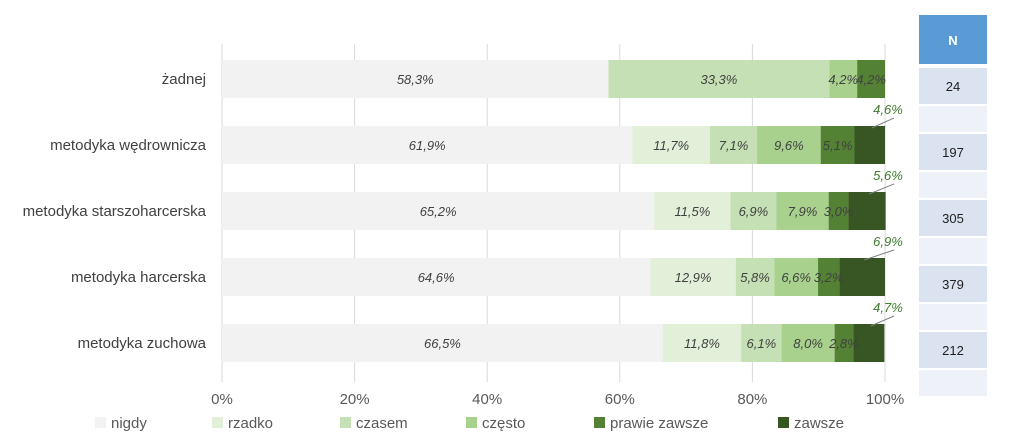 This screenshot has height=443, width=1024. What do you see at coordinates (659, 423) in the screenshot?
I see `legend-label: prawie zawsze` at bounding box center [659, 423].